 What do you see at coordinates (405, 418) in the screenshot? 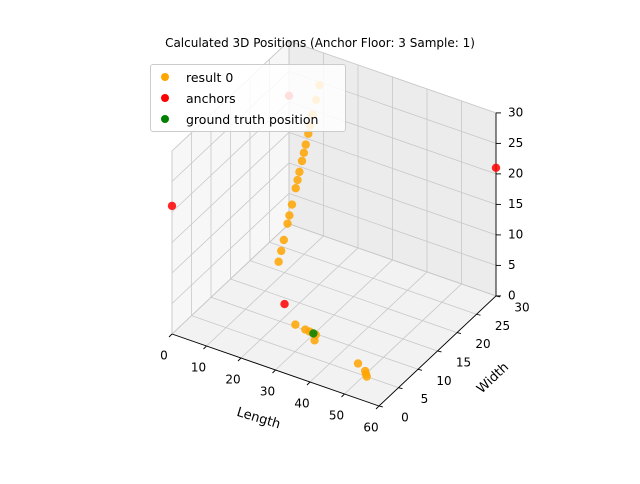
I see `y-tick-label: 0` at bounding box center [405, 418].